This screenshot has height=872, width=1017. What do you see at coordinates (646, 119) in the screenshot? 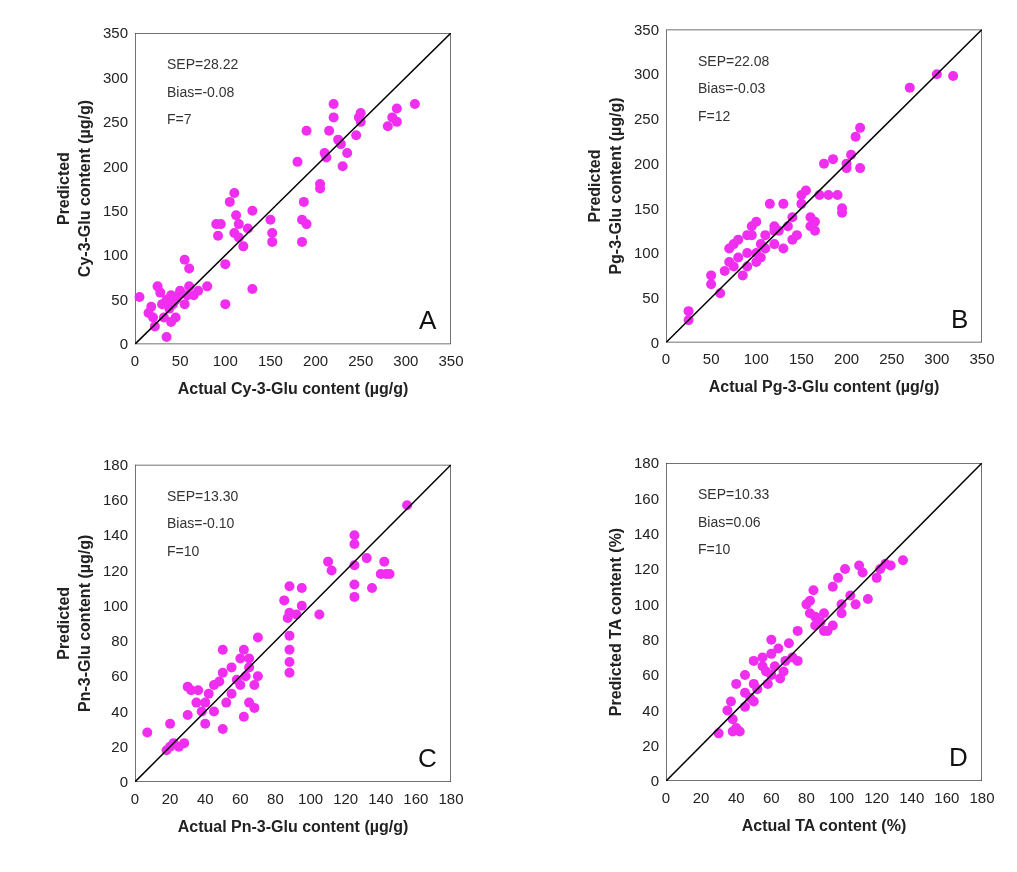
I see `y-tick-label: 250` at bounding box center [646, 119].